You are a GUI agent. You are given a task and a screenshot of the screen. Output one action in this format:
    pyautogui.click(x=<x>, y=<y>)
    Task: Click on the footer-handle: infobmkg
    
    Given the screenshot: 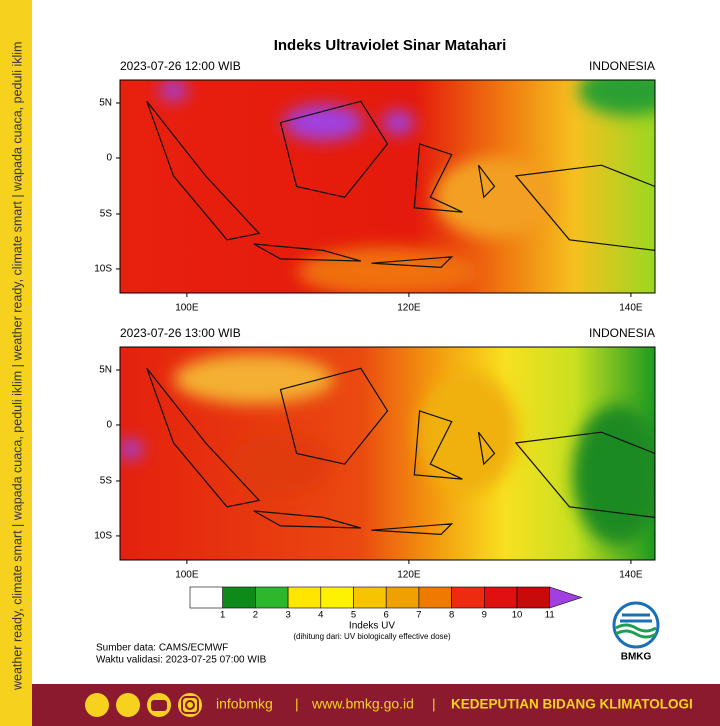 What is the action you would take?
    pyautogui.click(x=244, y=704)
    